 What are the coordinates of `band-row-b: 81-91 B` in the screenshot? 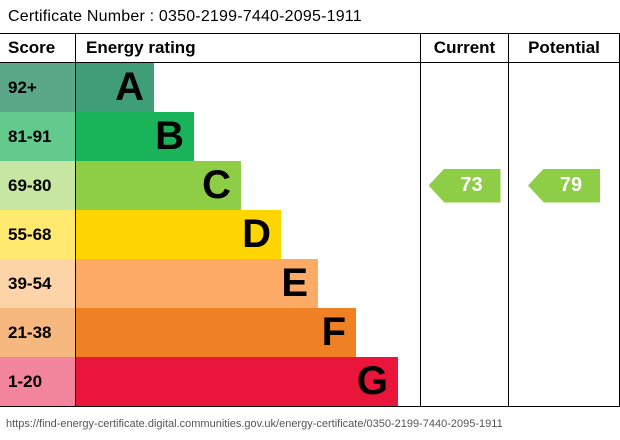 It's located at (309, 136).